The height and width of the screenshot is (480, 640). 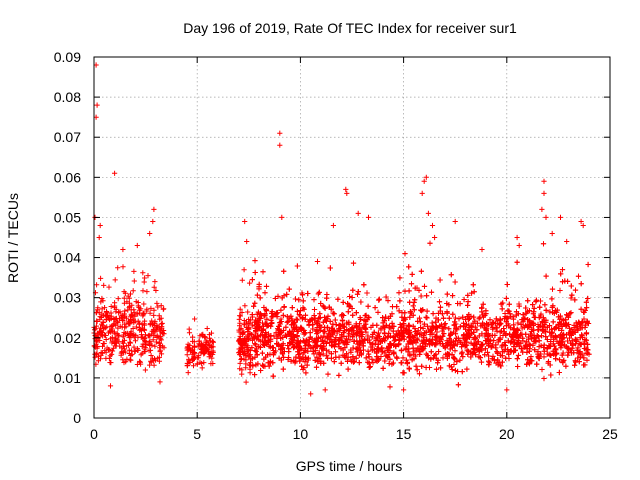 I want to click on x-tick-label: 25, so click(x=610, y=434).